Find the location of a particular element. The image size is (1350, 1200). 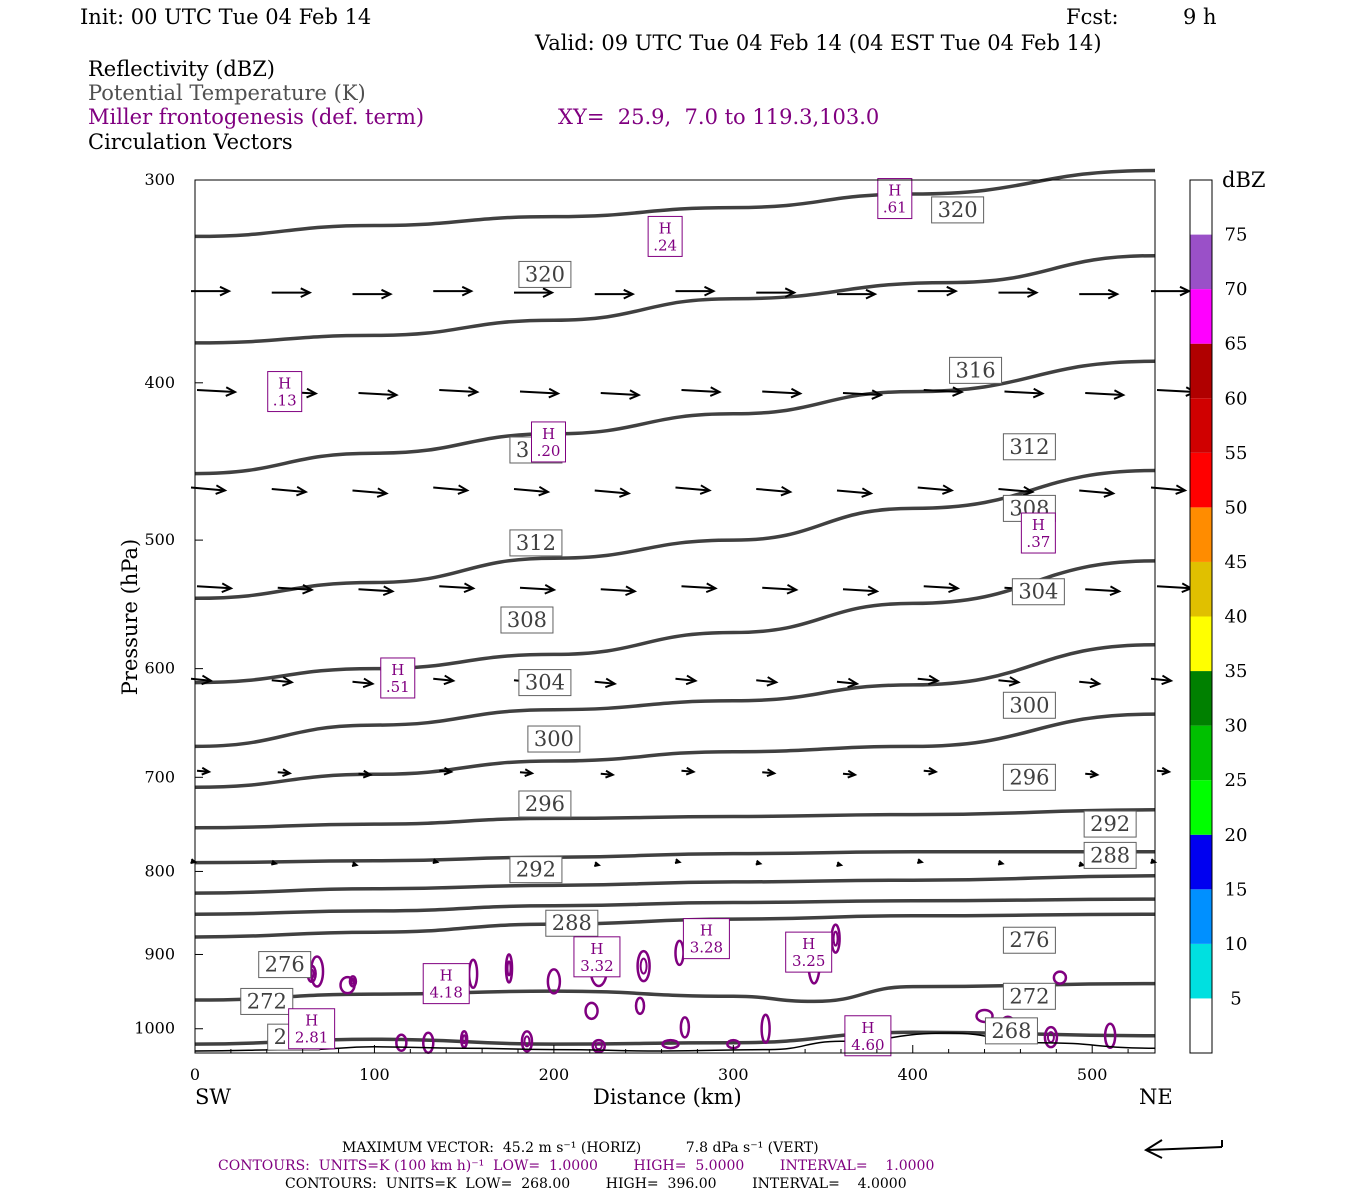

ref-arrow-head is located at coordinates (1153, 1149).